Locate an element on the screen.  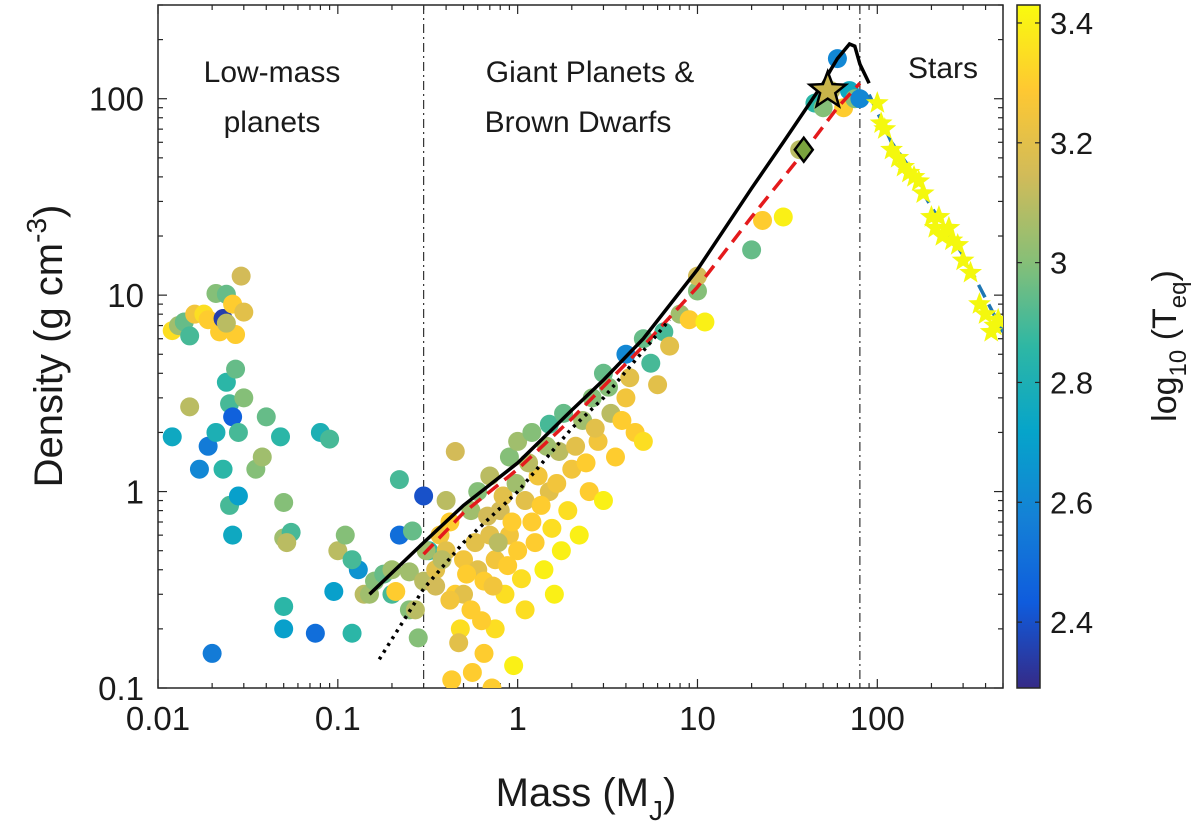
colorbar-label: log10 (Teq) is located at coordinates (1169, 346).